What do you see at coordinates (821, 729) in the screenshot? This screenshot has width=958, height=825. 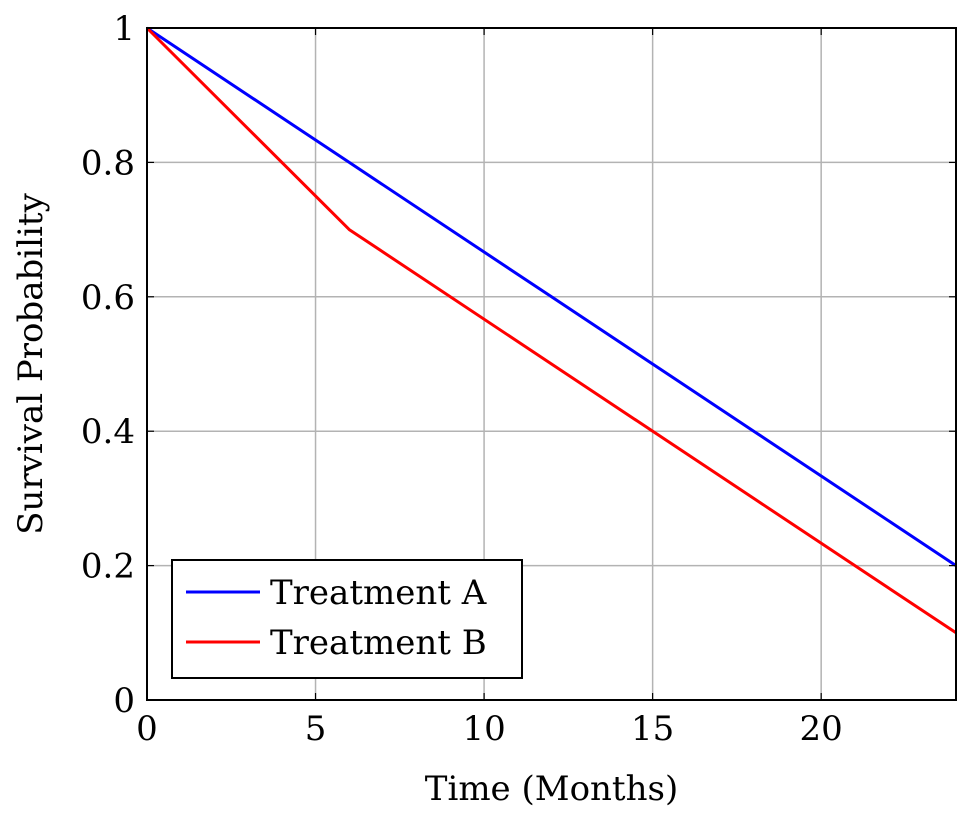 I see `x-tick-label: 20` at bounding box center [821, 729].